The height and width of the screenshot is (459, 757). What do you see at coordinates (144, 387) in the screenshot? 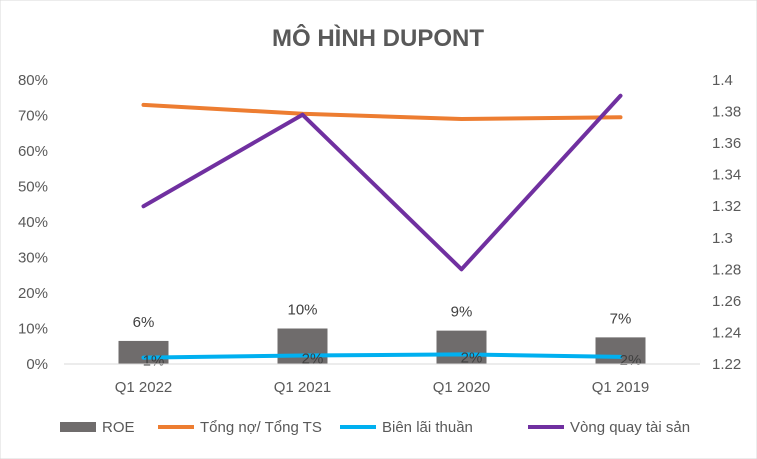
I see `category-label: Q1 2022` at bounding box center [144, 387].